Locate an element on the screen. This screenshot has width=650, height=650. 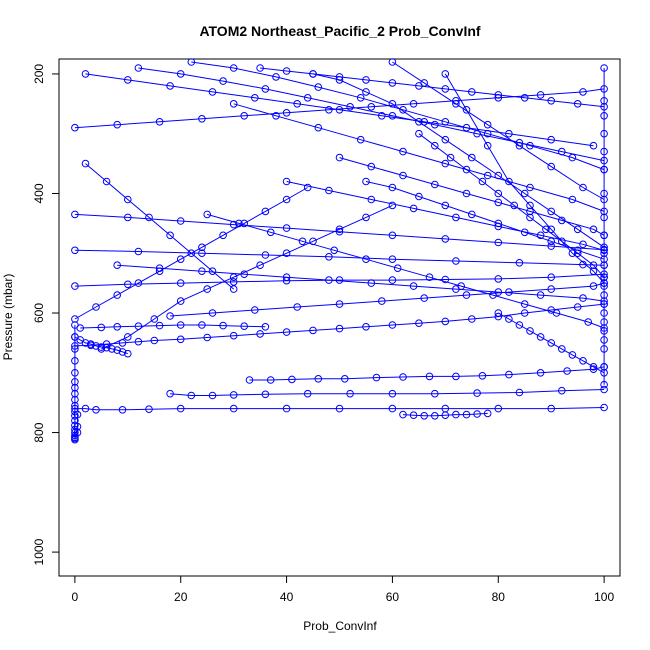
y-tick-label: 200 is located at coordinates (39, 74).